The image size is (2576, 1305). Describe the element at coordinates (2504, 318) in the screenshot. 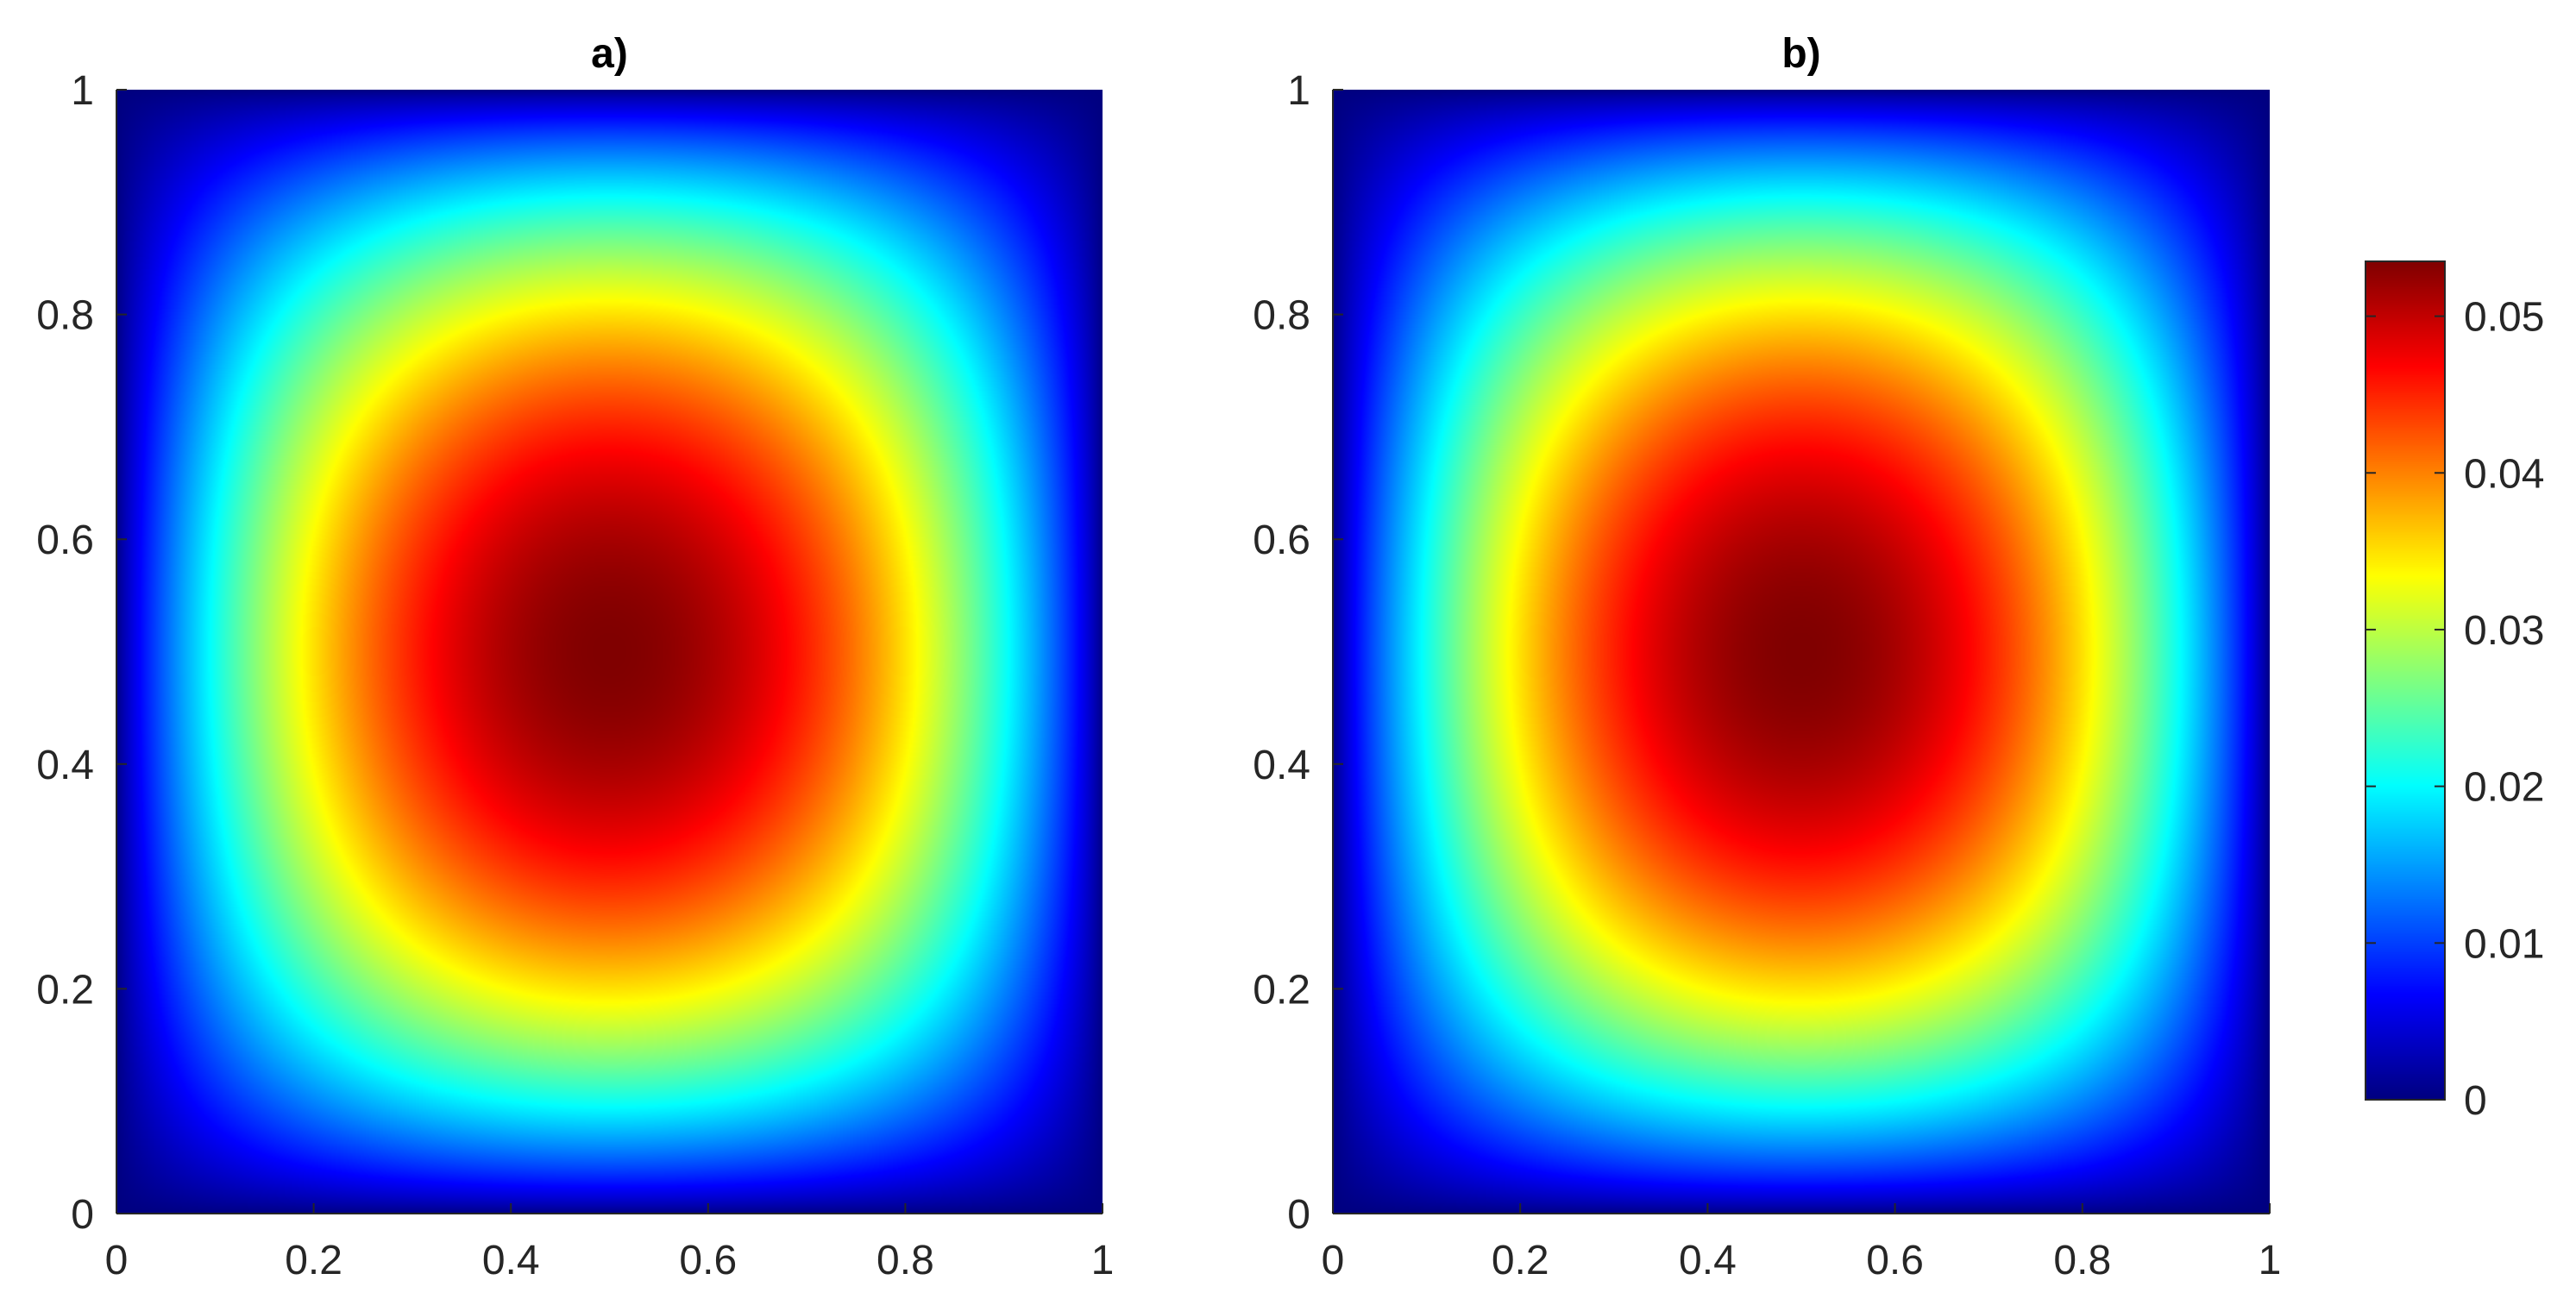

I see `colorbar-tick-label: 0.05` at that location.